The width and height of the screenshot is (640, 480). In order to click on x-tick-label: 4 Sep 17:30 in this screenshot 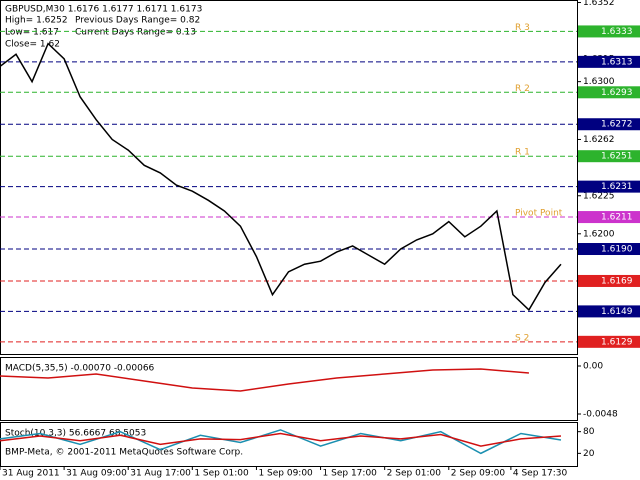, I will do `click(540, 474)`.